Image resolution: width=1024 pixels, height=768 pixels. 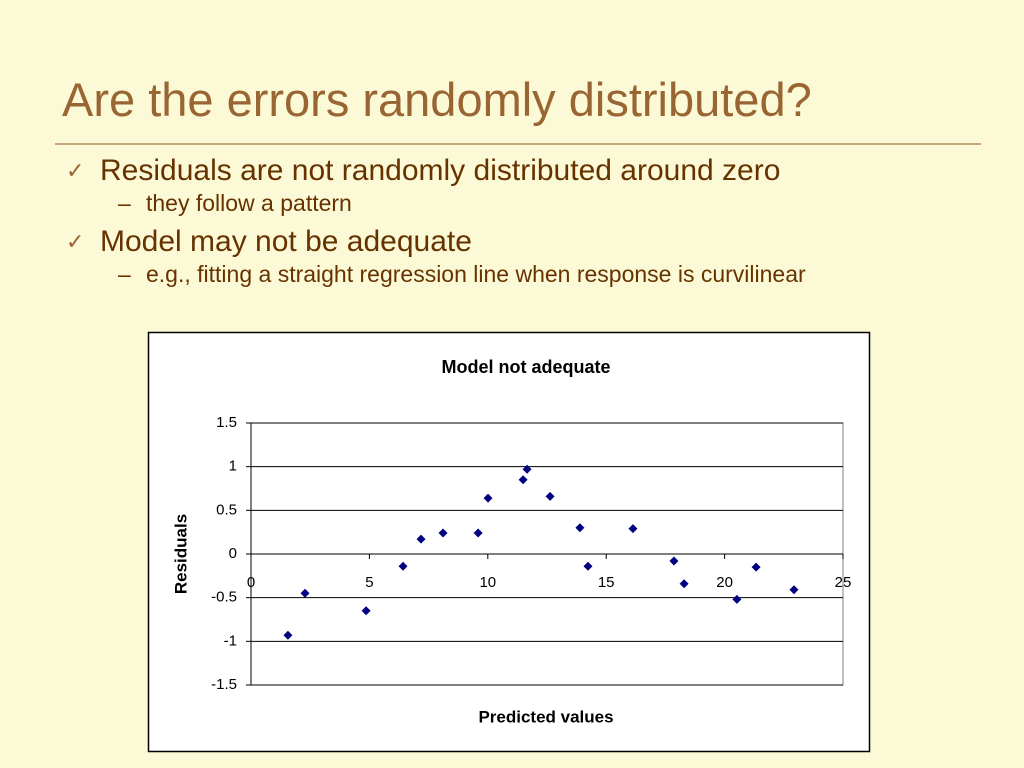 What do you see at coordinates (606, 582) in the screenshot?
I see `x-tick-label: 15` at bounding box center [606, 582].